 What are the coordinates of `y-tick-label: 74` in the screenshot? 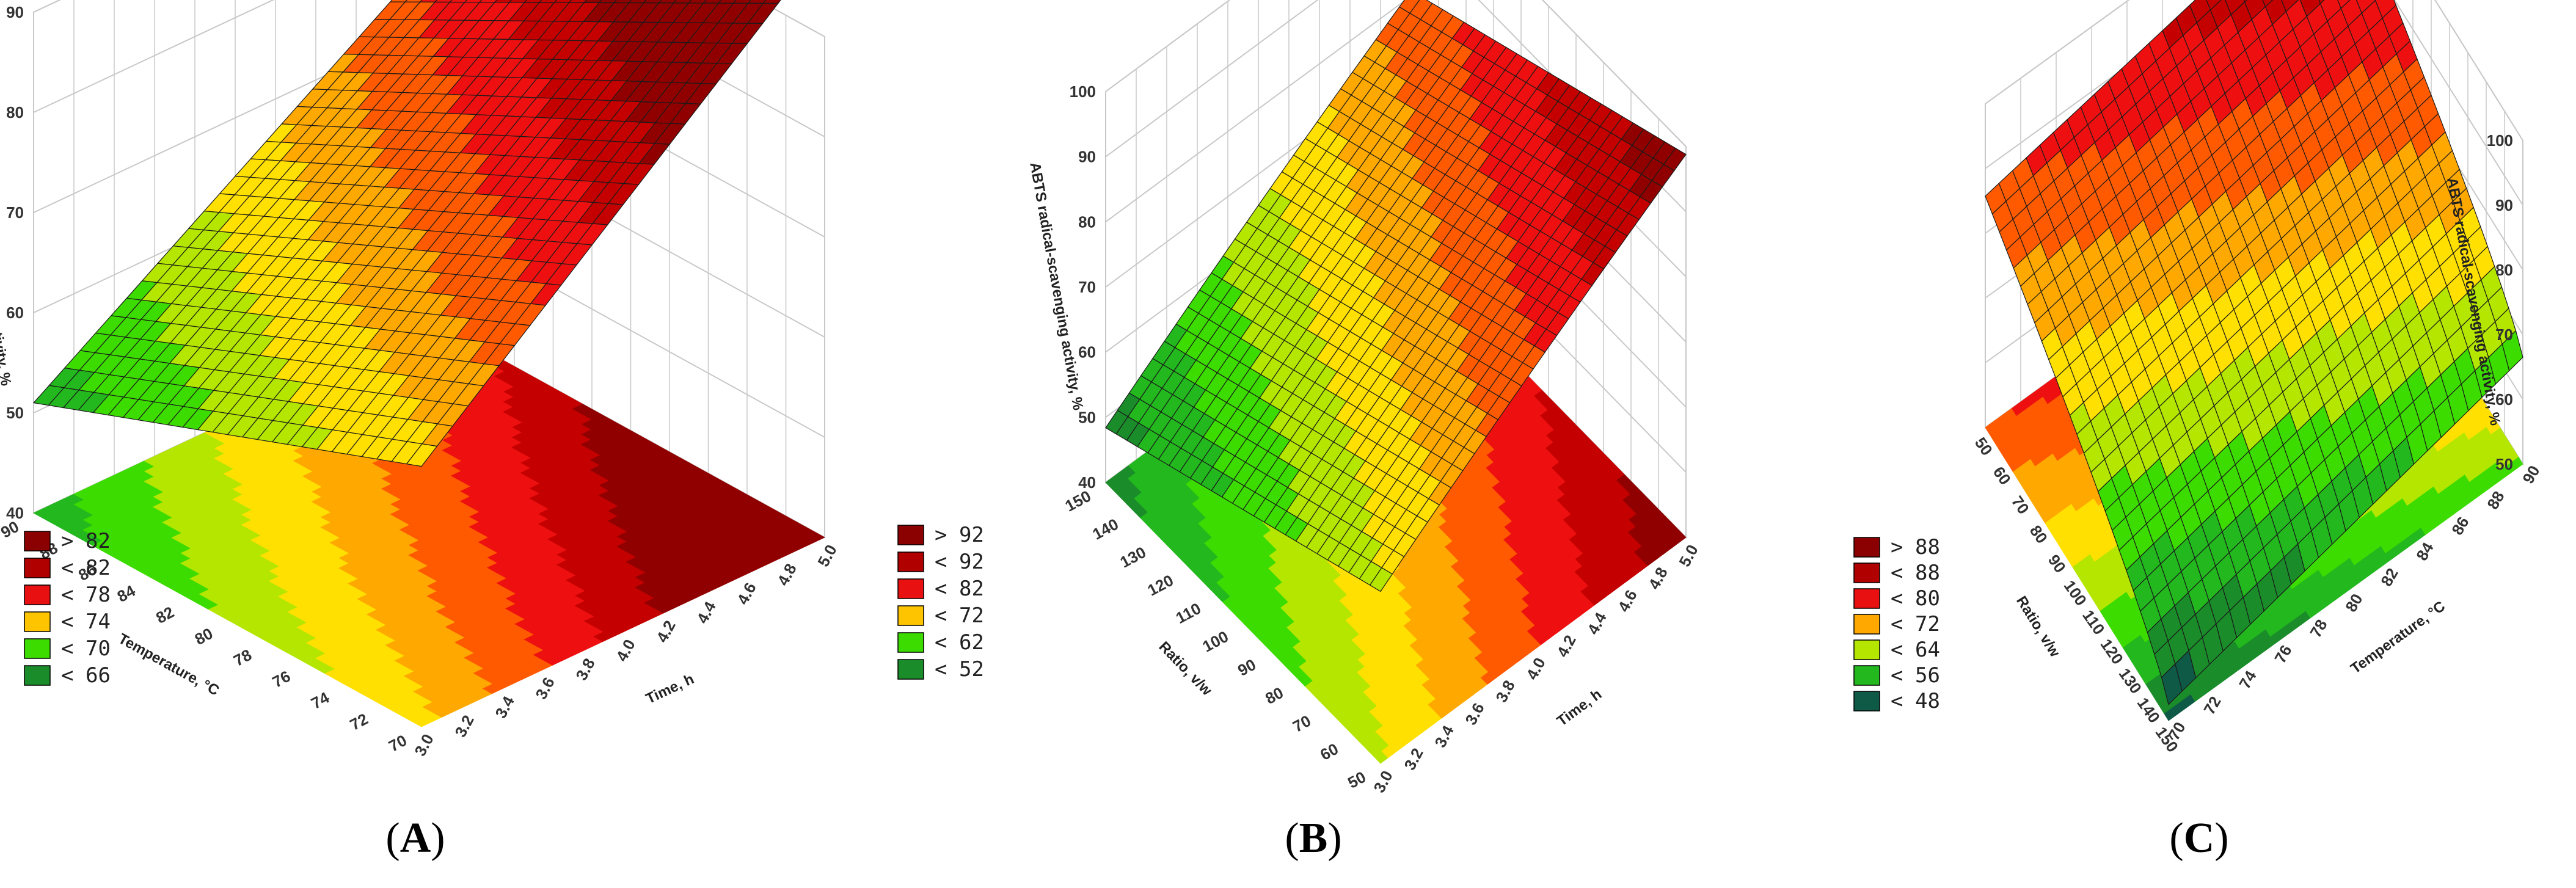 It's located at (320, 700).